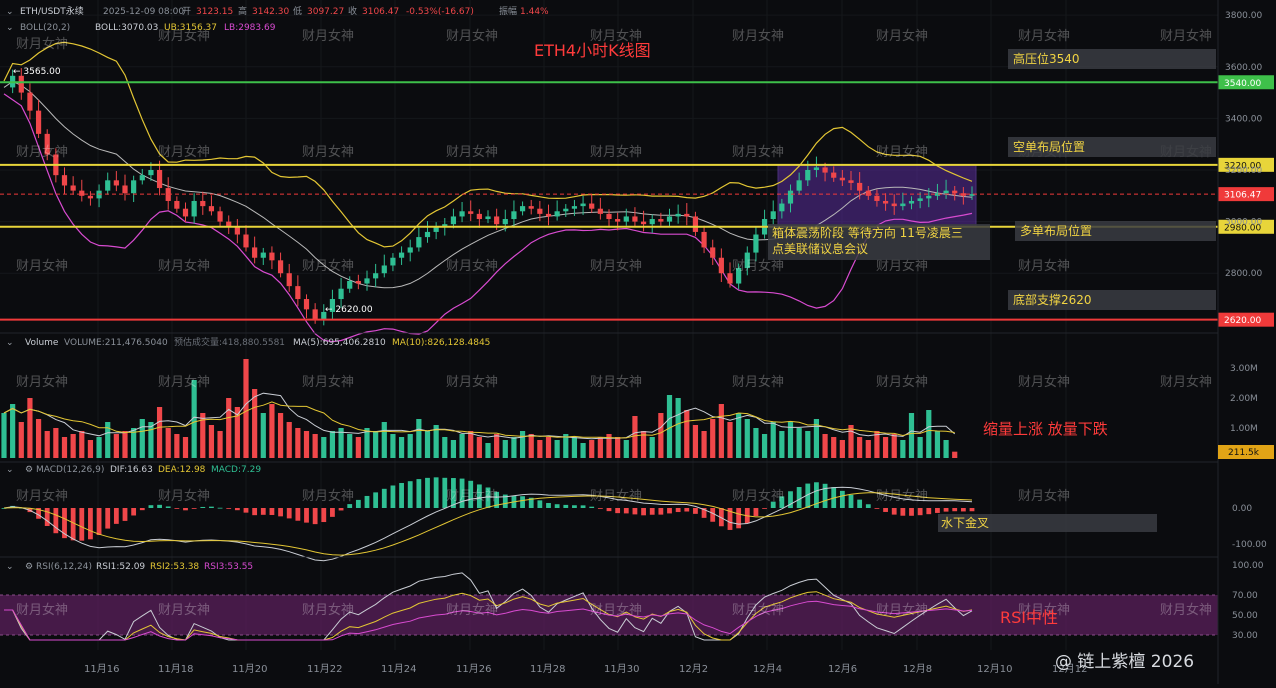 The image size is (1276, 688). I want to click on short-position-box, so click(1112, 147).